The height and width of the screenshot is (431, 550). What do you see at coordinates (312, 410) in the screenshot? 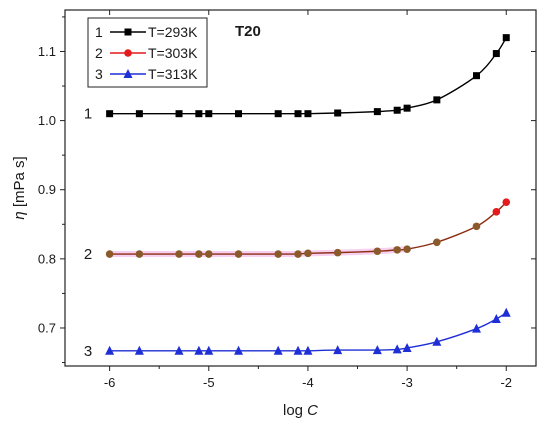
I see `x-axis-label-italic: C` at bounding box center [312, 410].